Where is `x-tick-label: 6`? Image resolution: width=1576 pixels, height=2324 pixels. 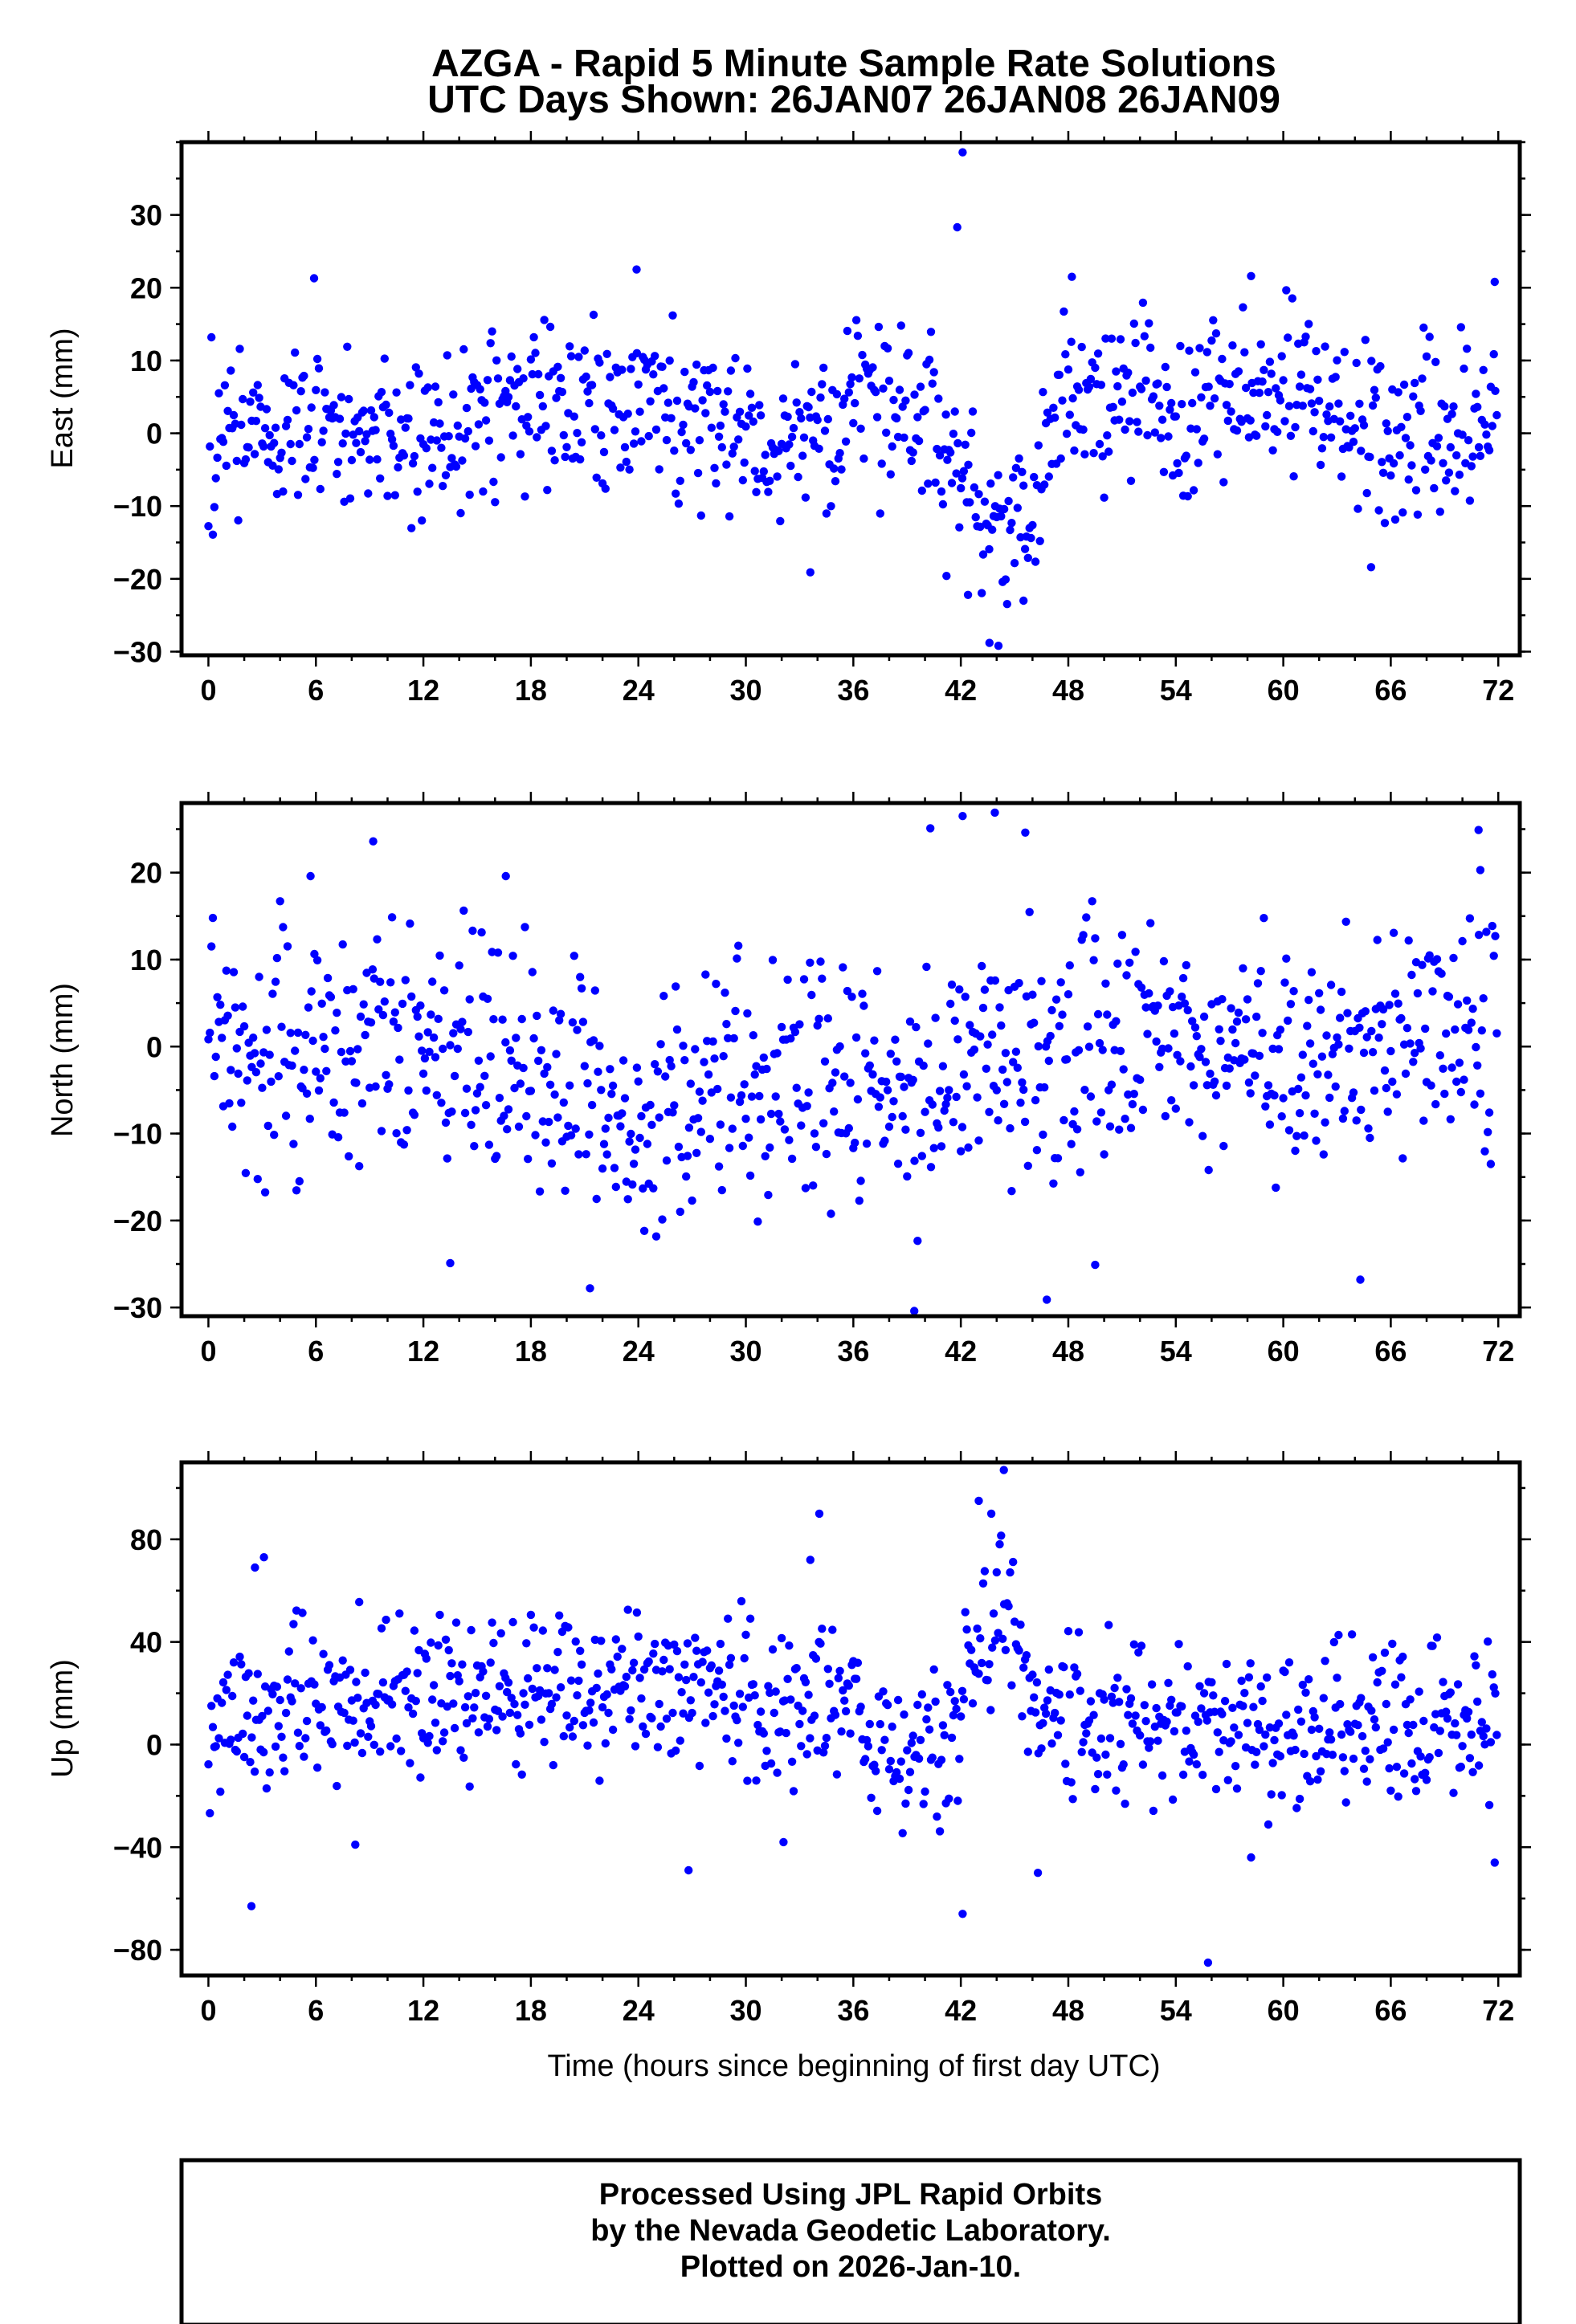
x-tick-label: 6 is located at coordinates (316, 691).